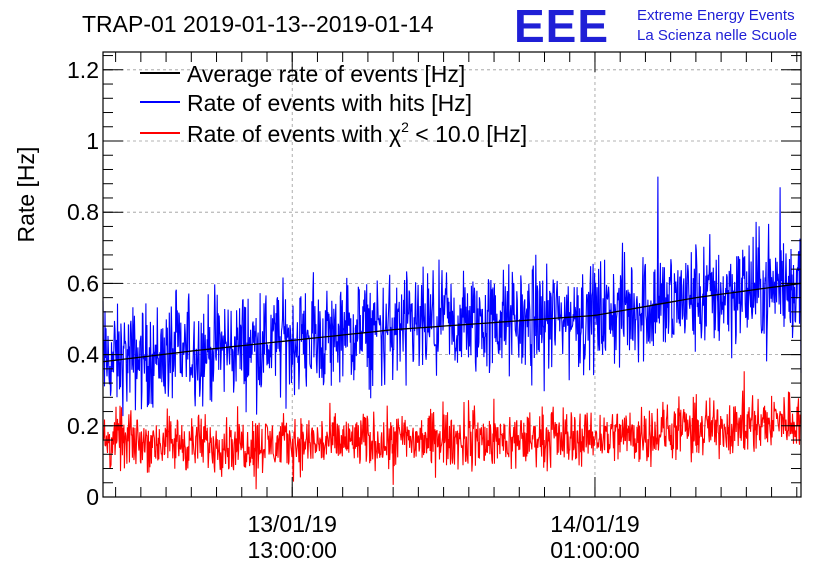 The image size is (836, 572). I want to click on y-tick-label: 0.4, so click(83, 355).